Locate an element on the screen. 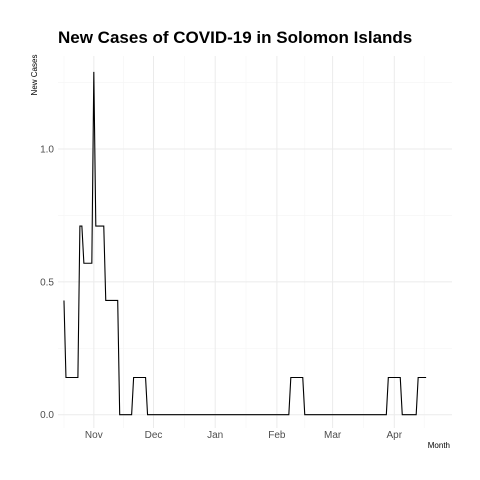 Image resolution: width=480 pixels, height=480 pixels. x-tick-label: Feb is located at coordinates (277, 435).